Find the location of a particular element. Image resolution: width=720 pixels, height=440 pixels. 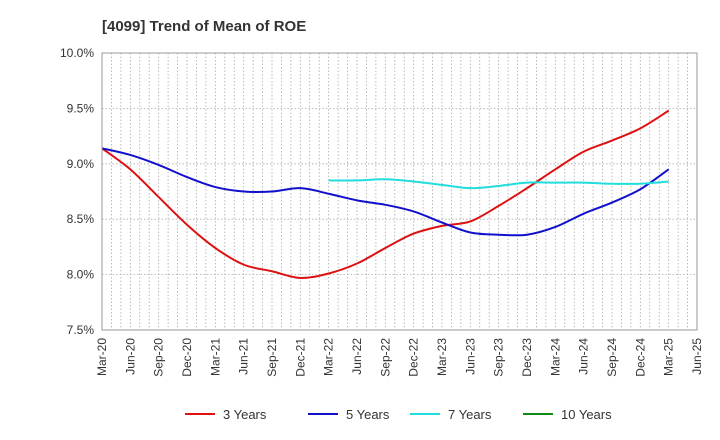

legend-label: 5 Years is located at coordinates (368, 414).